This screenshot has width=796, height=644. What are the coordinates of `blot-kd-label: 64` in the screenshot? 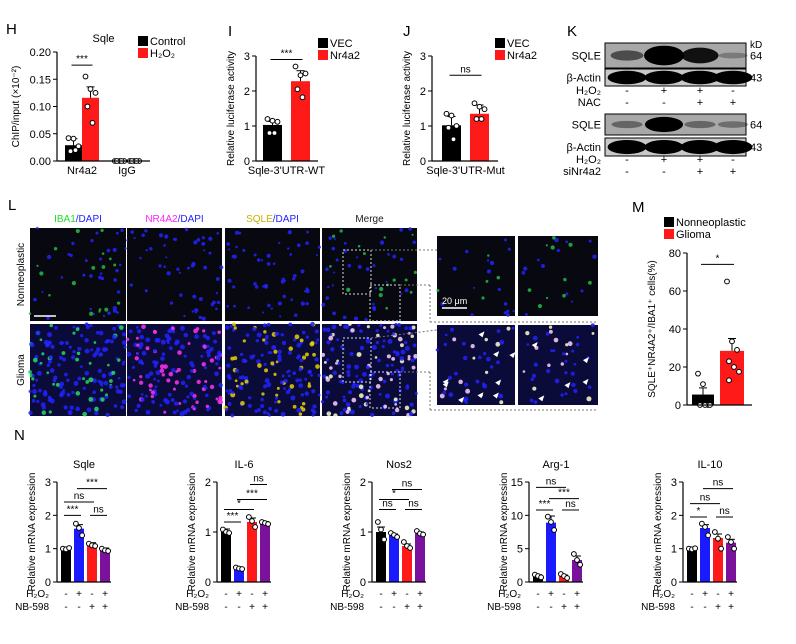 It's located at (756, 126).